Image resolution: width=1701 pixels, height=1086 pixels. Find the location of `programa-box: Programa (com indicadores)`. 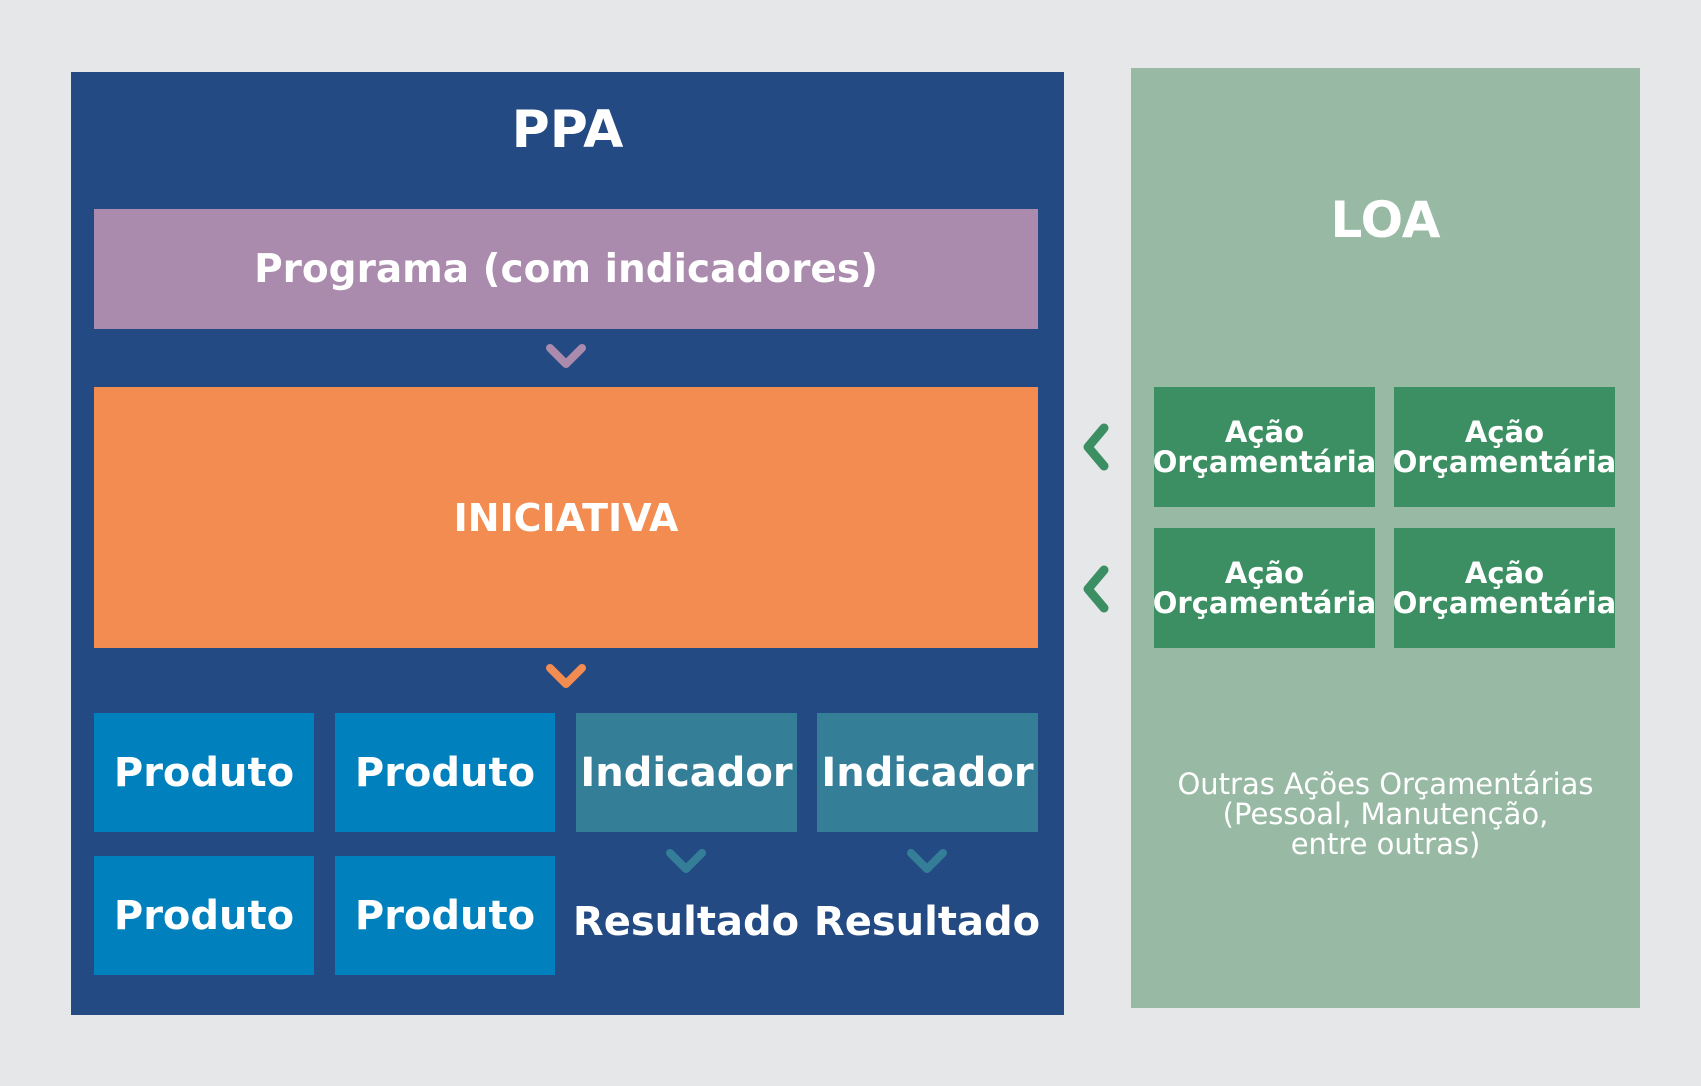

programa-box: Programa (com indicadores) is located at coordinates (566, 269).